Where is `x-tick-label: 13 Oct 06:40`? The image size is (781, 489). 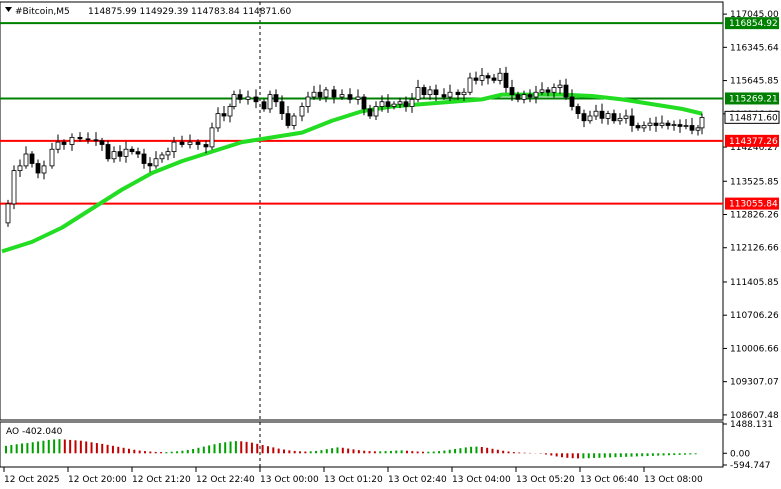
x-tick-label: 13 Oct 06:40 is located at coordinates (609, 480).